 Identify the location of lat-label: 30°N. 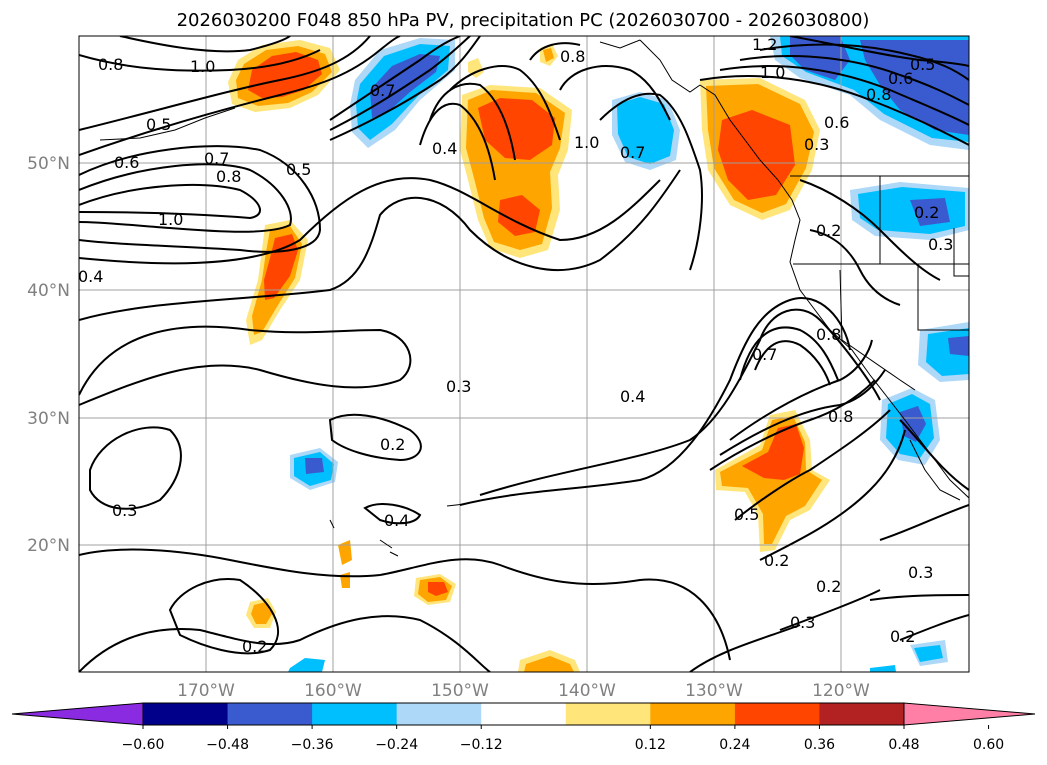
(48, 419).